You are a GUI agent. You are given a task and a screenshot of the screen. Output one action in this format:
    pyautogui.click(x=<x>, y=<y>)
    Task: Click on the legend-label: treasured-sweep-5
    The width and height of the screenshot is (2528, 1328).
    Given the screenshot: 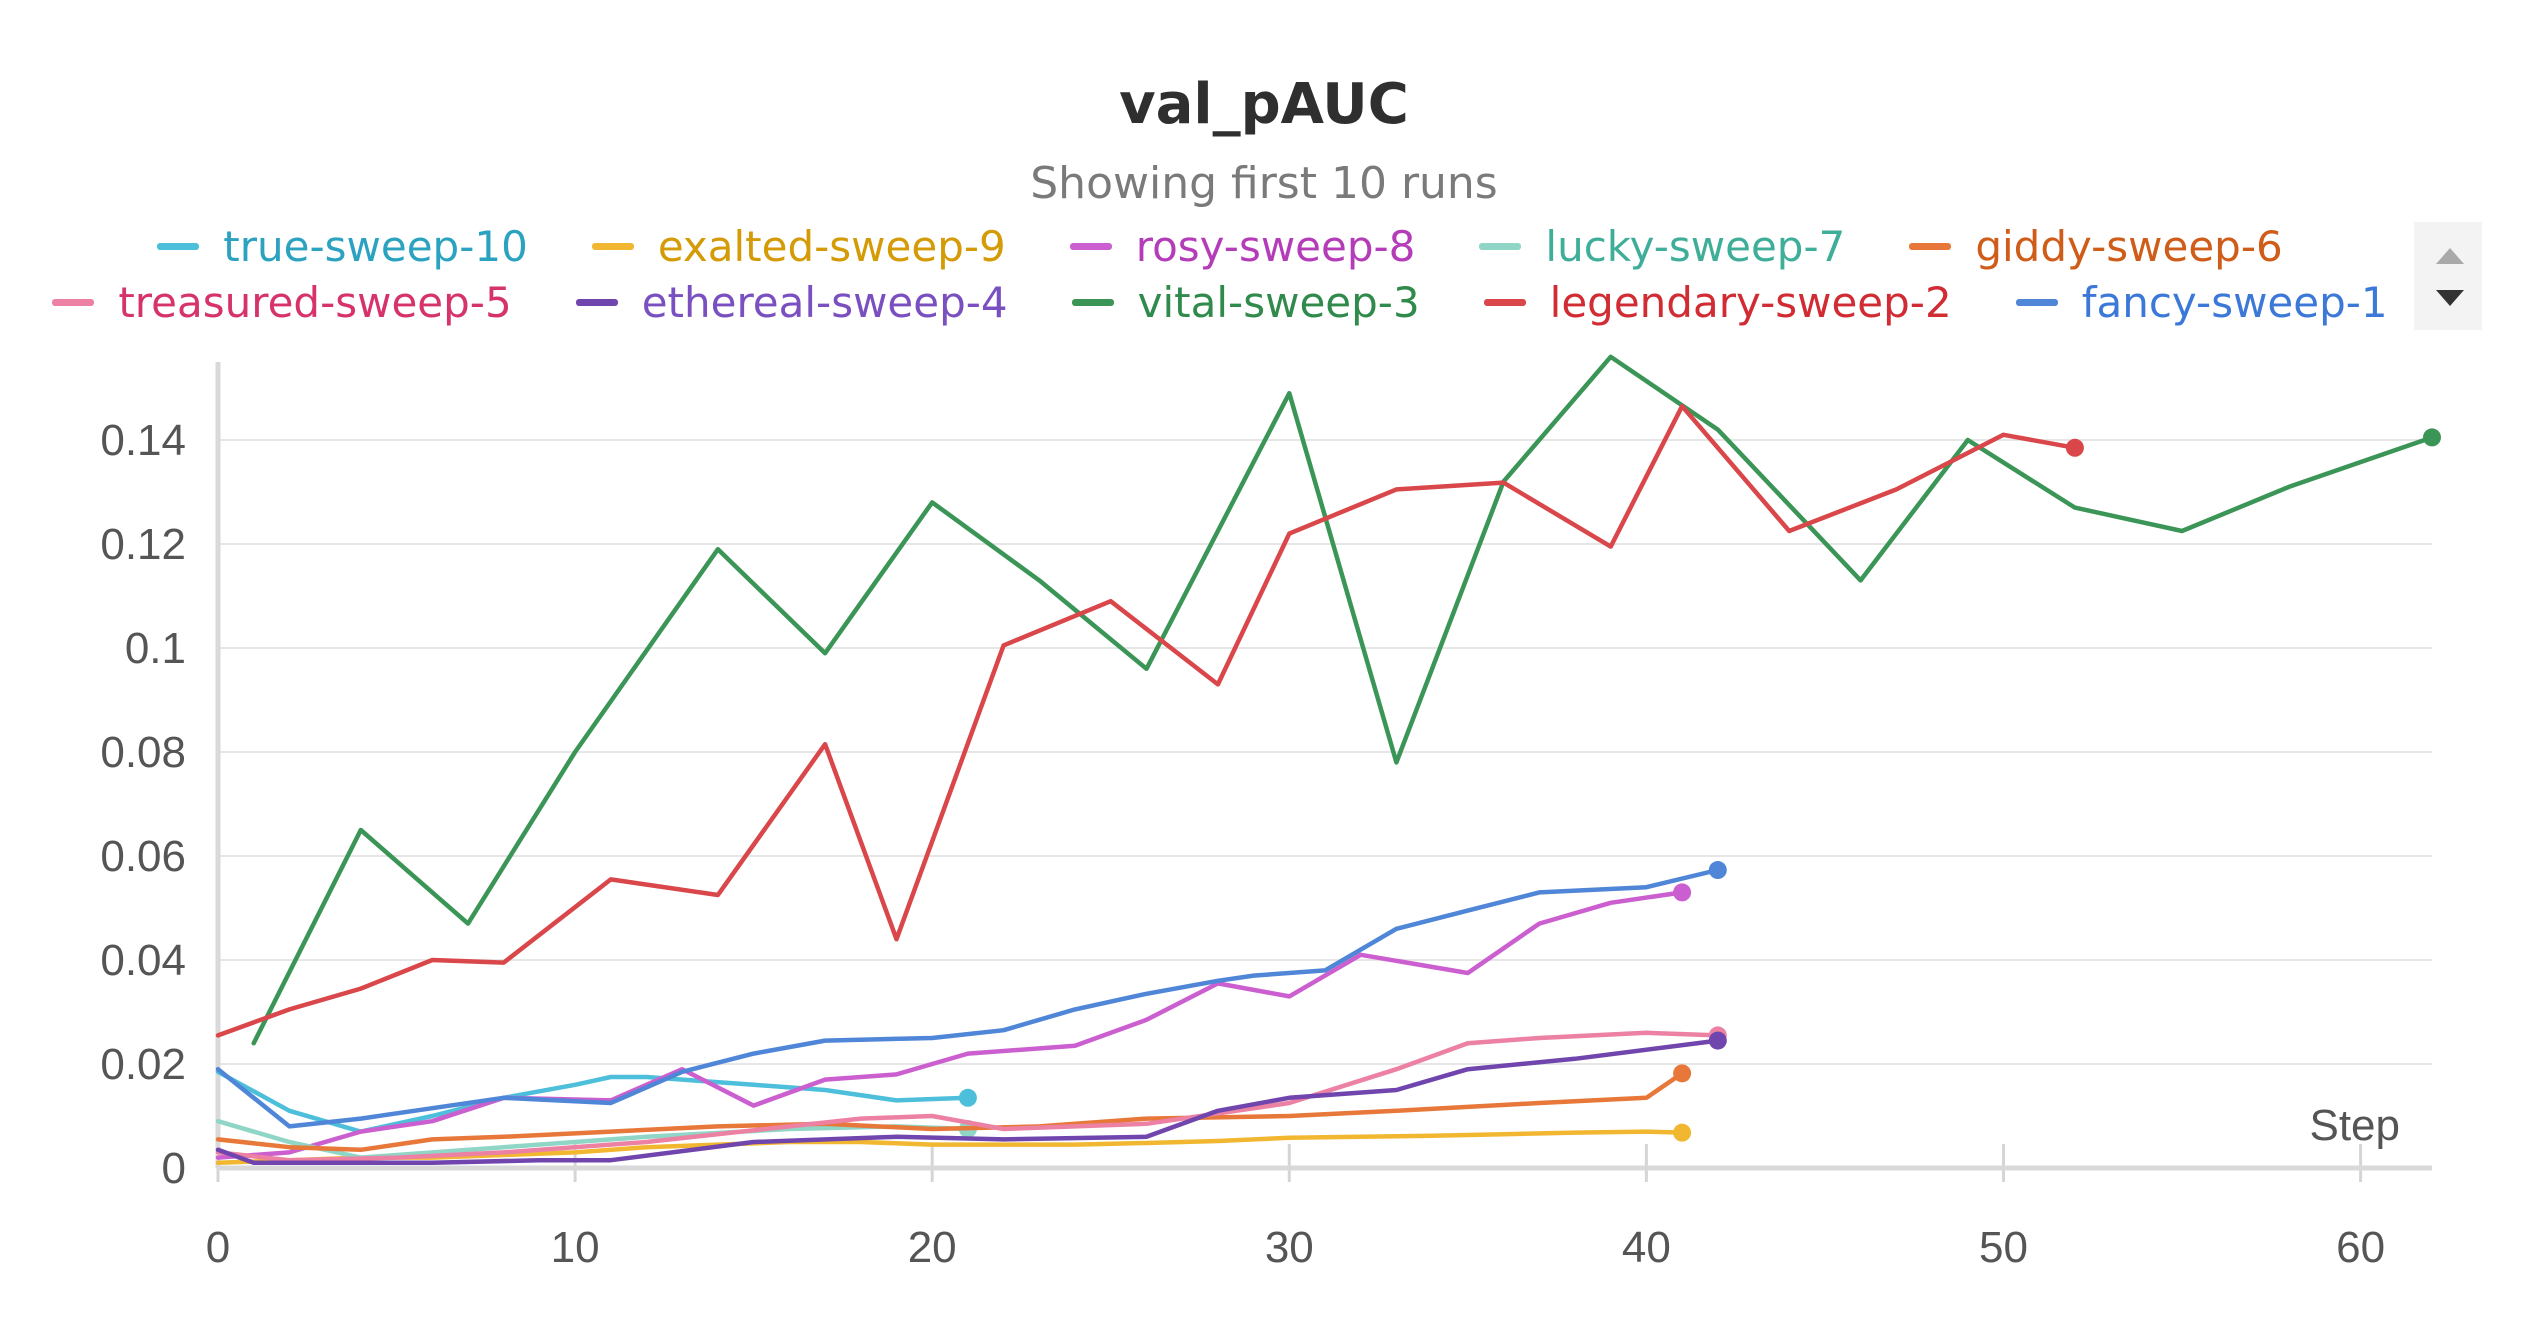 What is the action you would take?
    pyautogui.click(x=315, y=302)
    